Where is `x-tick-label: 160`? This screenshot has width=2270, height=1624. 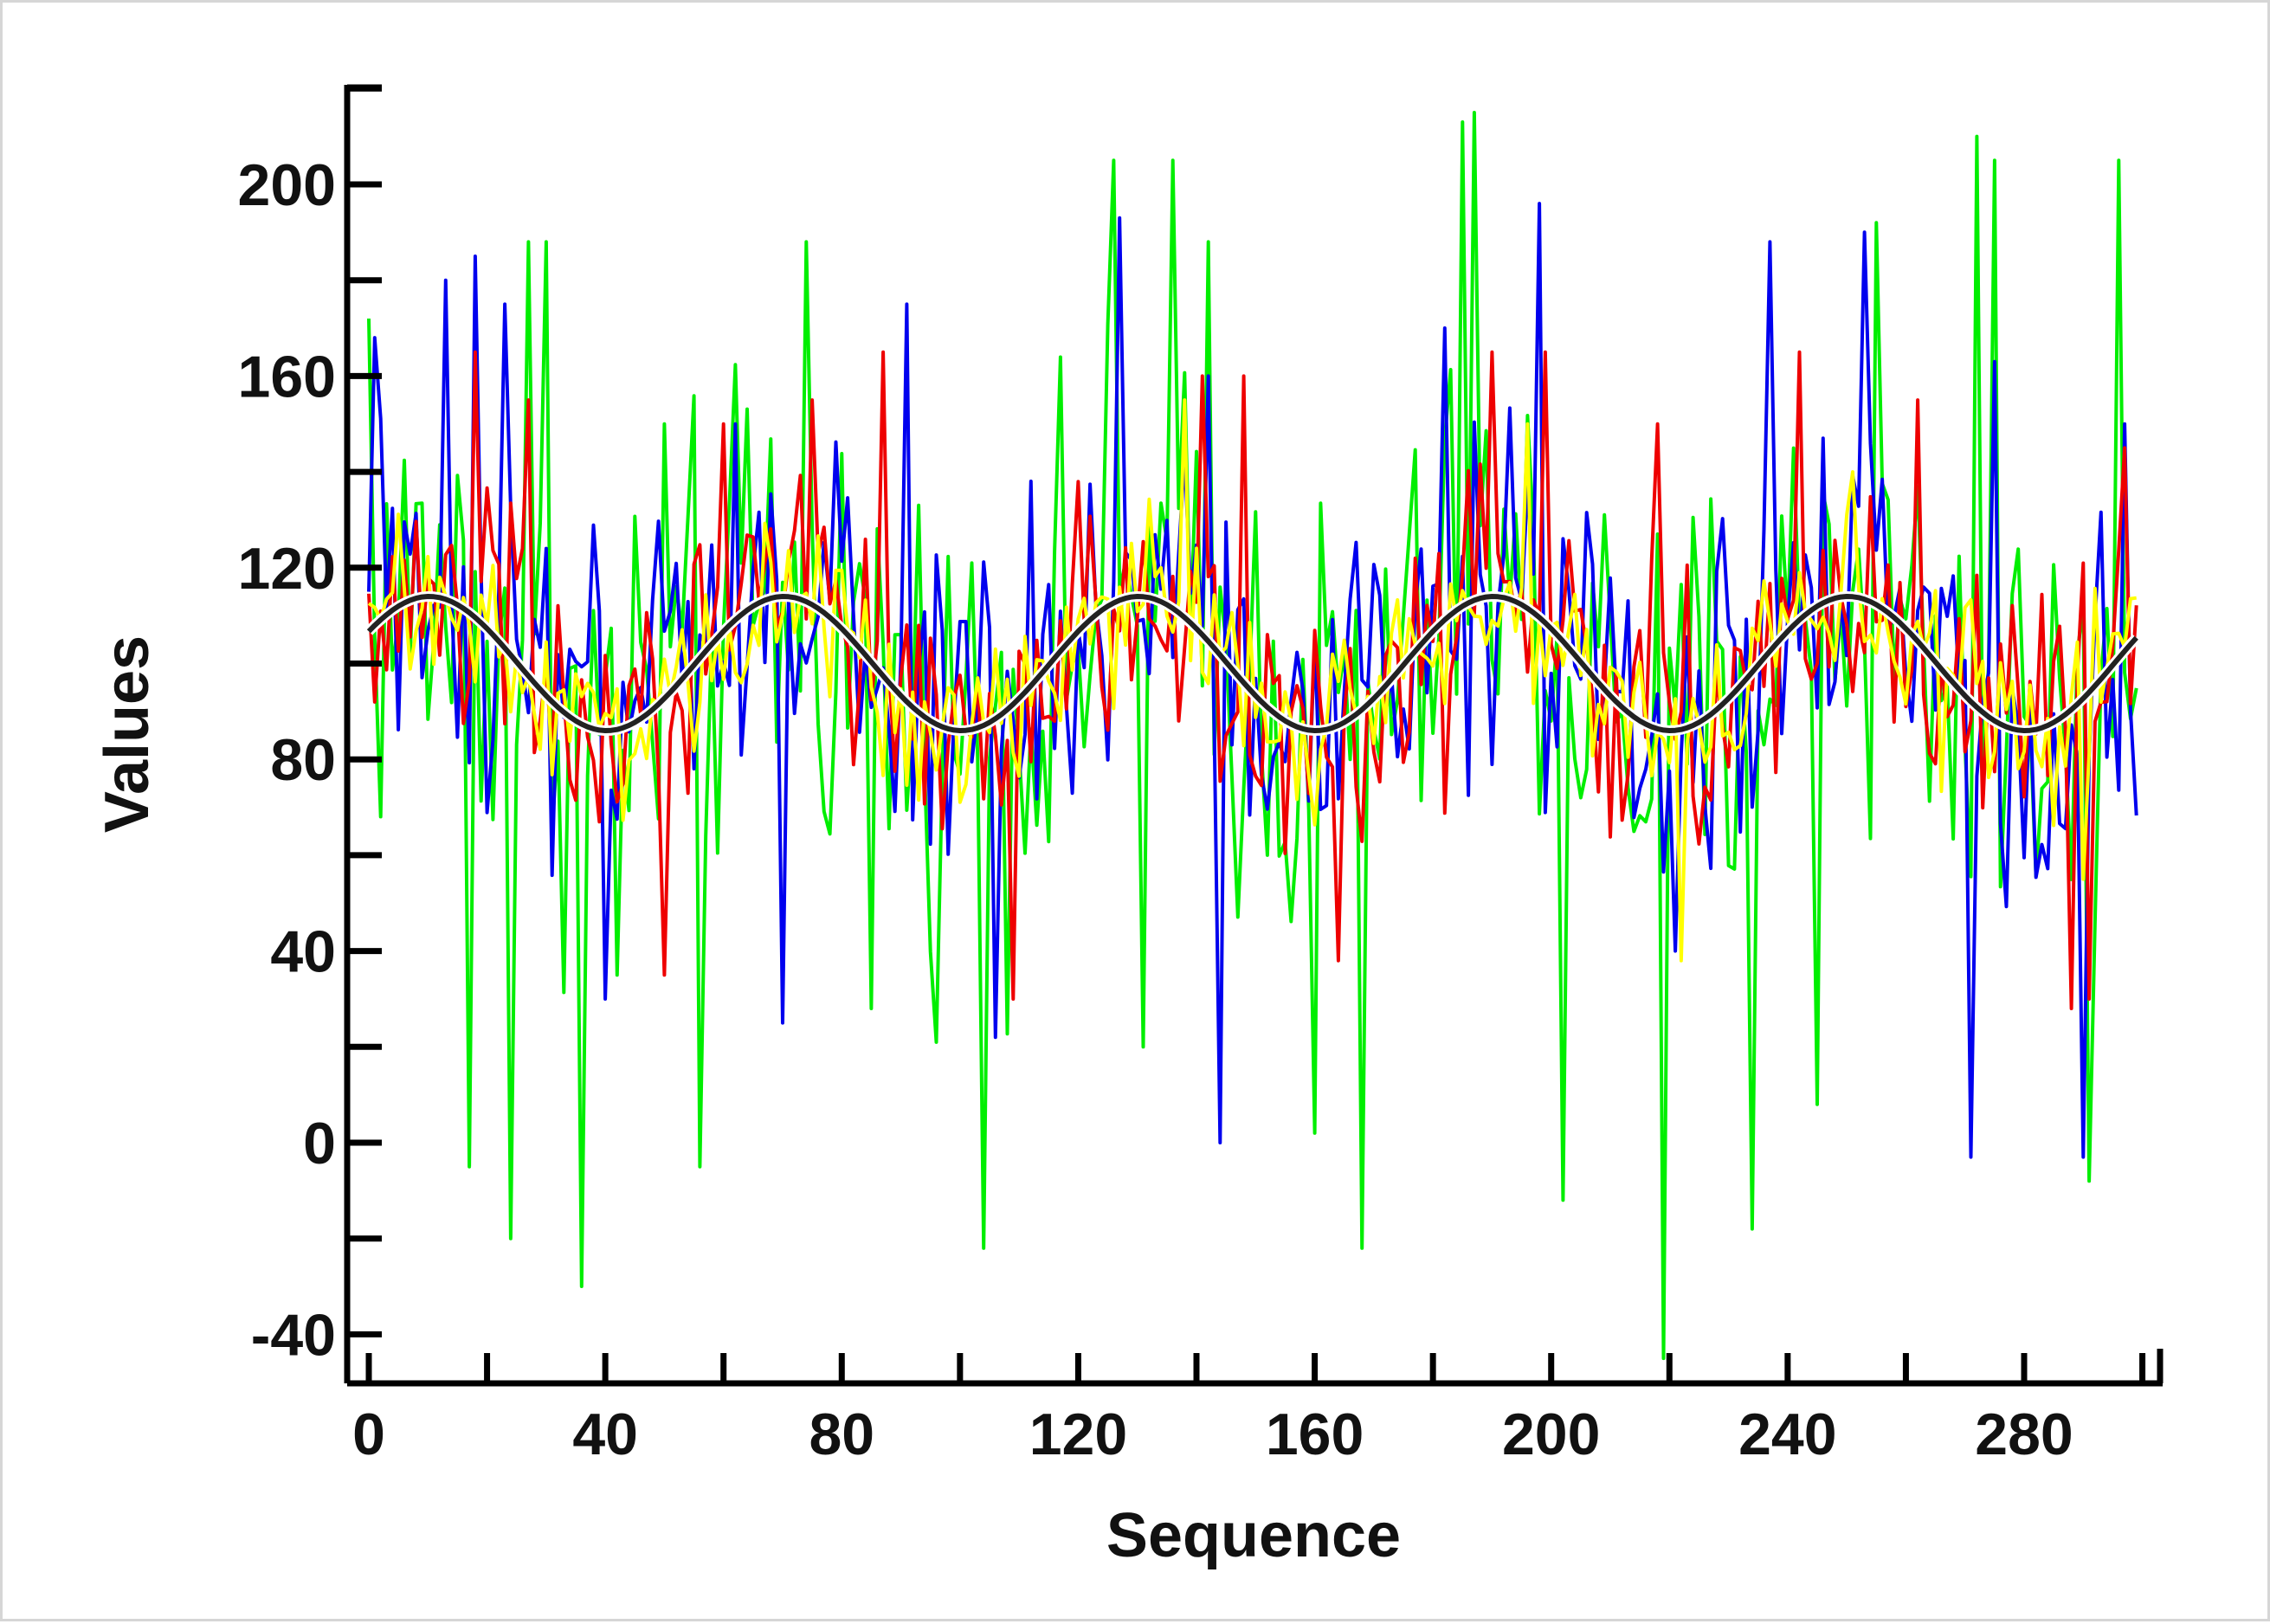
x-tick-label: 160 is located at coordinates (1315, 1434).